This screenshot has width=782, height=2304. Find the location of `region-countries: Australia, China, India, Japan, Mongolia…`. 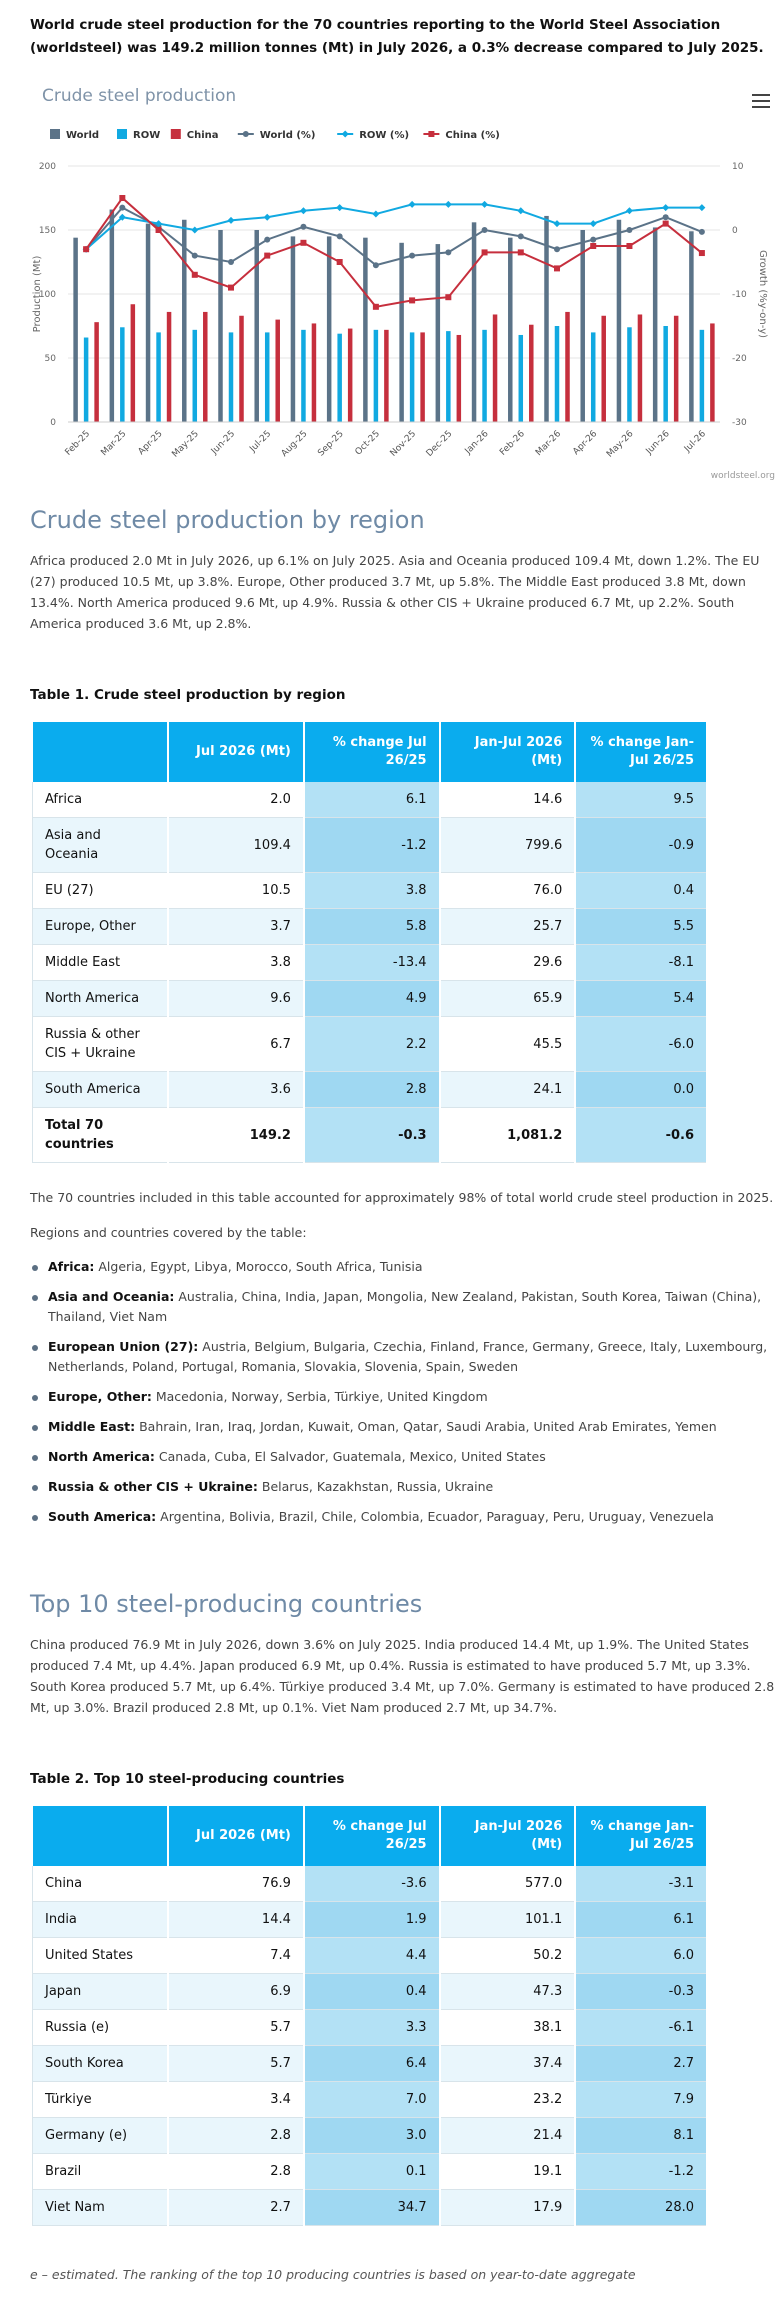

region-countries: Australia, China, India, Japan, Mongolia… is located at coordinates (405, 1306).